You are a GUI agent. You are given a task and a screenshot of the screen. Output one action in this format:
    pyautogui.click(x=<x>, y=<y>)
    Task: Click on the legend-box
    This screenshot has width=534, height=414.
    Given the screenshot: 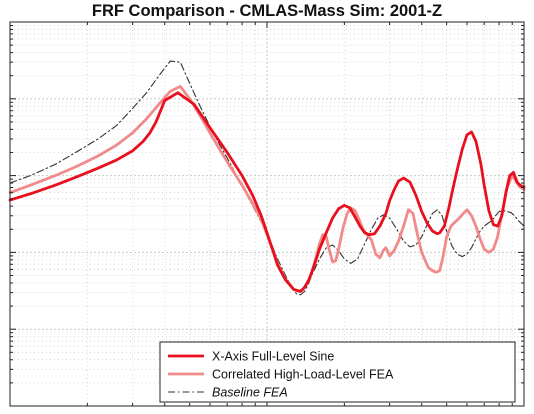 What is the action you would take?
    pyautogui.click(x=337, y=372)
    